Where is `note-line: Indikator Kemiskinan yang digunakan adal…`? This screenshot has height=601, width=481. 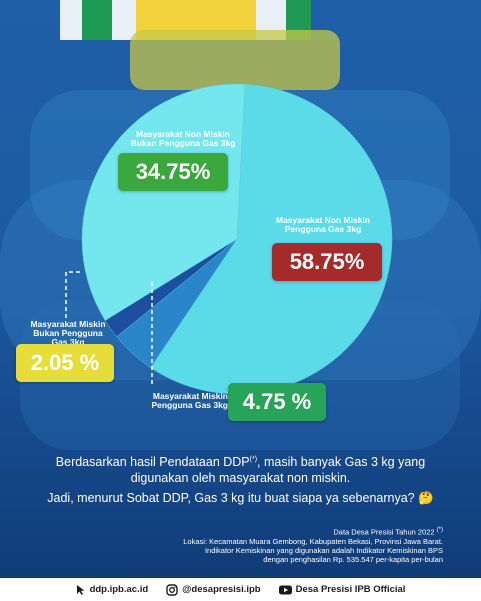 note-line: Indikator Kemiskinan yang digunakan adal… is located at coordinates (323, 550).